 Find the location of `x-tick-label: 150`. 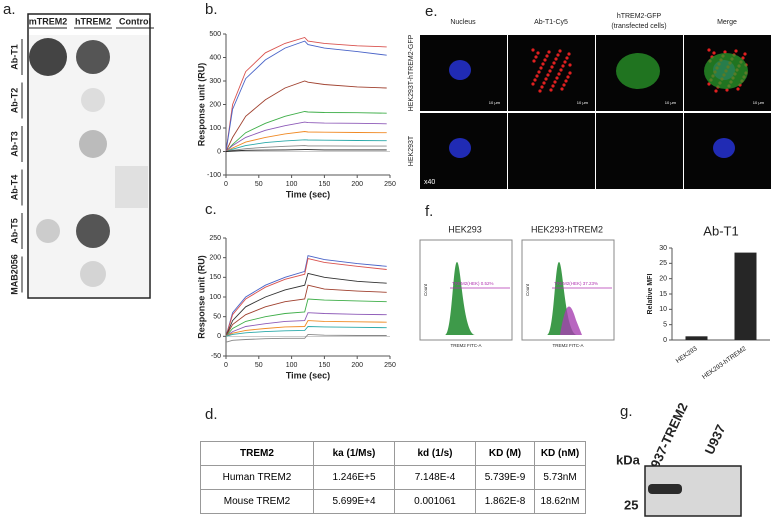

x-tick-label: 150 is located at coordinates (325, 365).